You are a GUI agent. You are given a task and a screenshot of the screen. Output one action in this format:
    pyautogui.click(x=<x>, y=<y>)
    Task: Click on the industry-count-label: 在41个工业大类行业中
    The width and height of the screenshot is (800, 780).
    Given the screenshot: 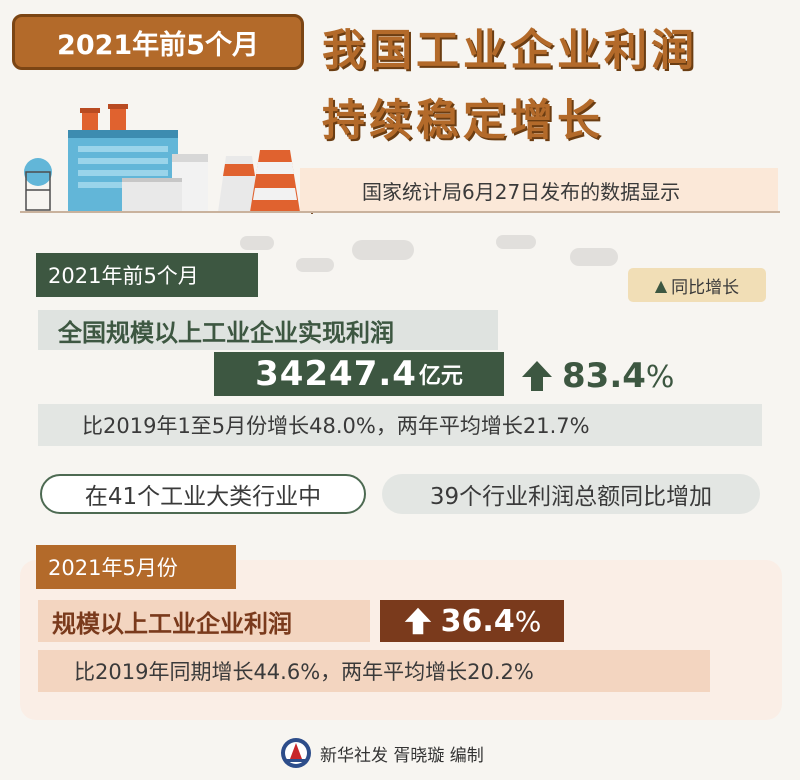 What is the action you would take?
    pyautogui.click(x=203, y=494)
    